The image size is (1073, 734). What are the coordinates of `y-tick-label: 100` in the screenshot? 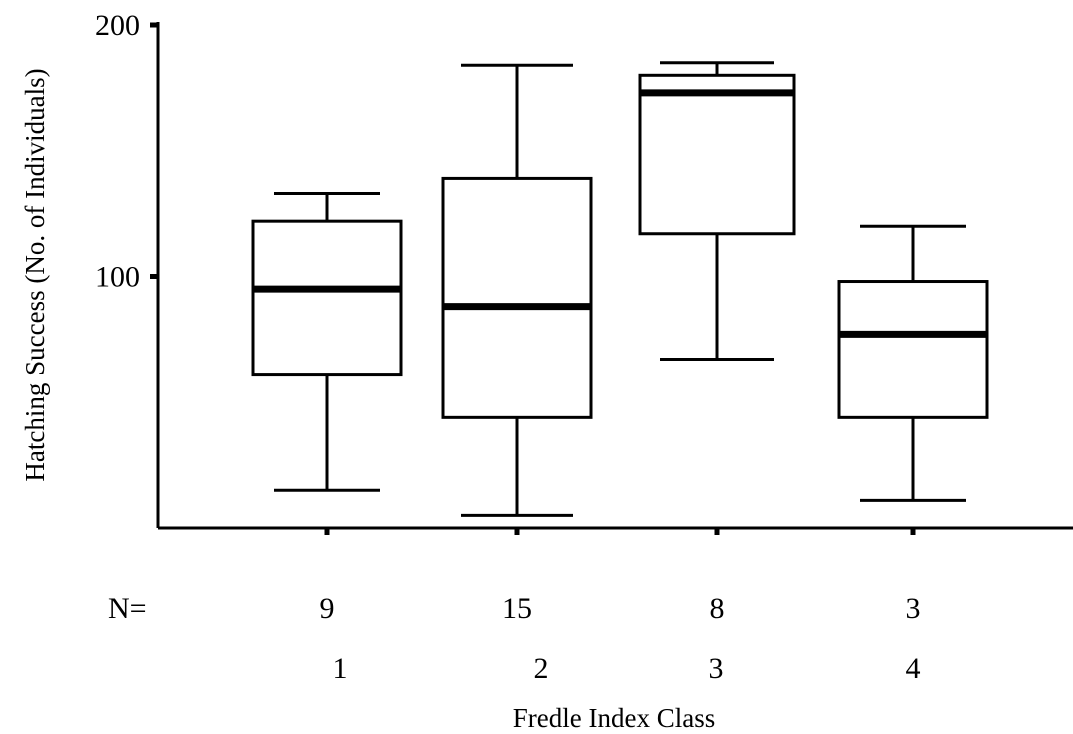 It's located at (117, 277).